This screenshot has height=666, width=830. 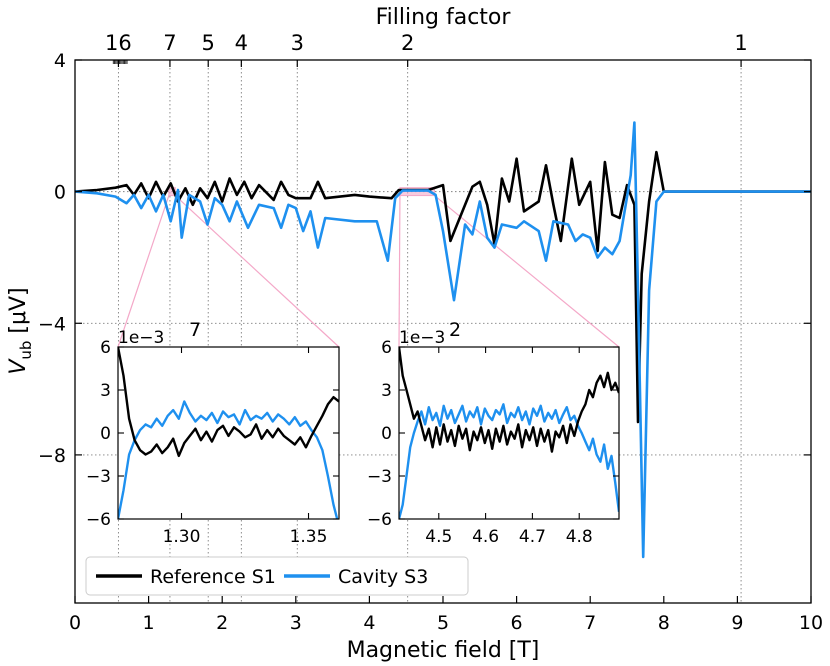 I want to click on x-tick-label: 9, so click(x=737, y=623).